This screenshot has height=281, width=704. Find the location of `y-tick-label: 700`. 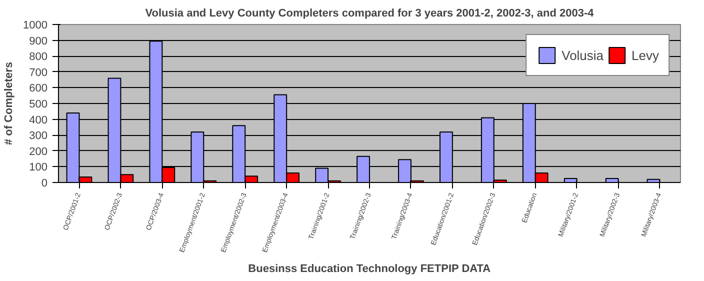

y-tick-label: 700 is located at coordinates (38, 72).